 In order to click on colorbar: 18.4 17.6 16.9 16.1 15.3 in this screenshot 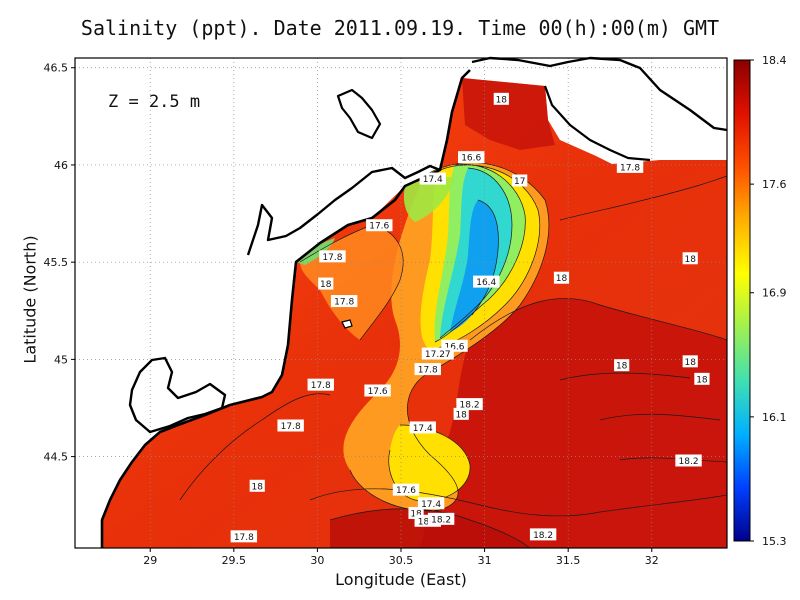, I will do `click(760, 301)`.